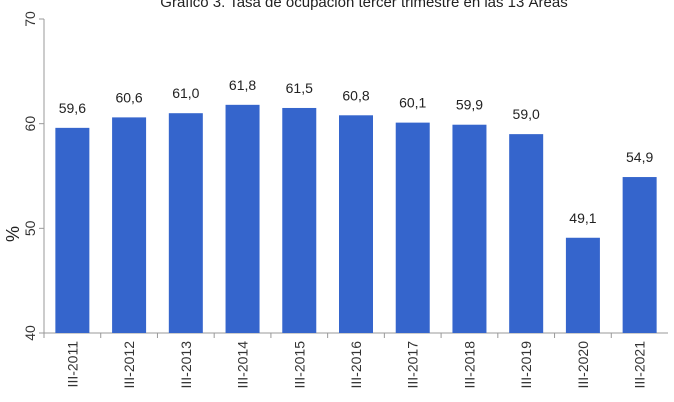  I want to click on bar-III-2018, so click(469, 228).